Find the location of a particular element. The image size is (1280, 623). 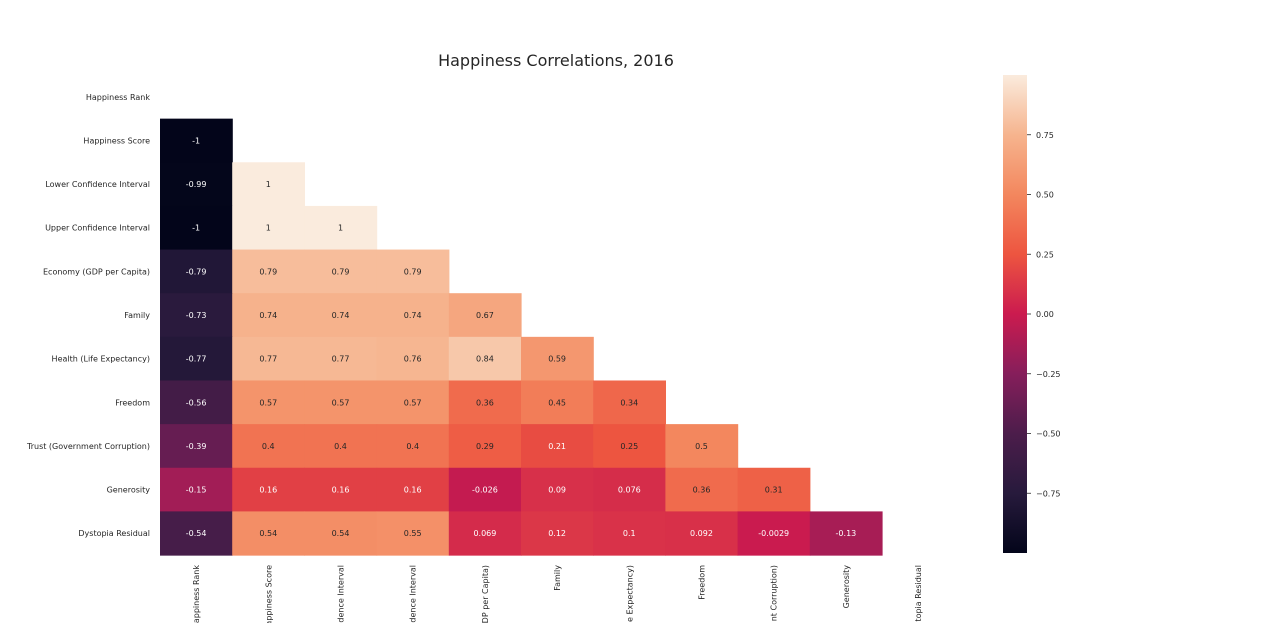

y-tick-label: Upper Confidence Interval is located at coordinates (97, 228).